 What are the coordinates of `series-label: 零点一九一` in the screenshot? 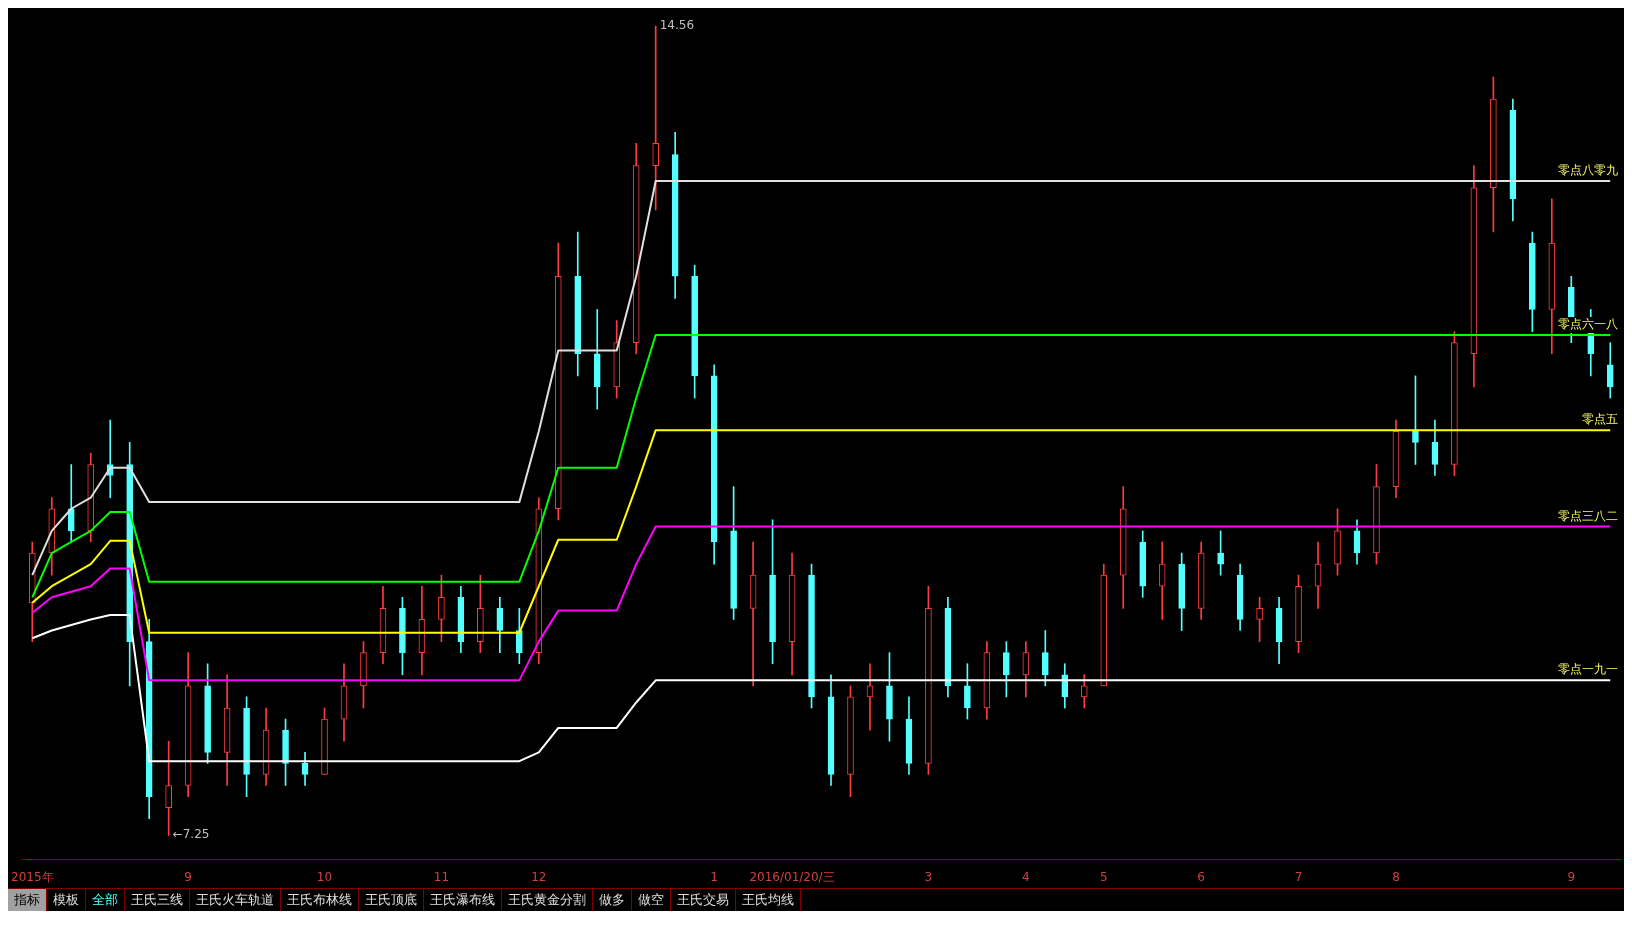 It's located at (1588, 669).